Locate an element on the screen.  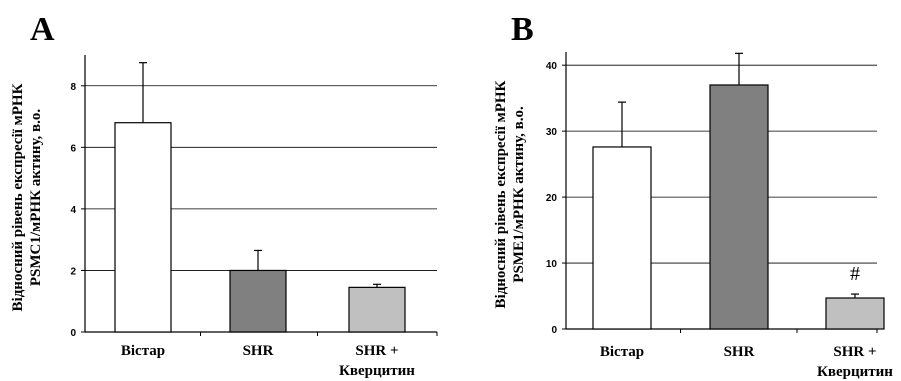
y-axis-label: PSMC1/мРНК актину, в.о. is located at coordinates (36, 197).